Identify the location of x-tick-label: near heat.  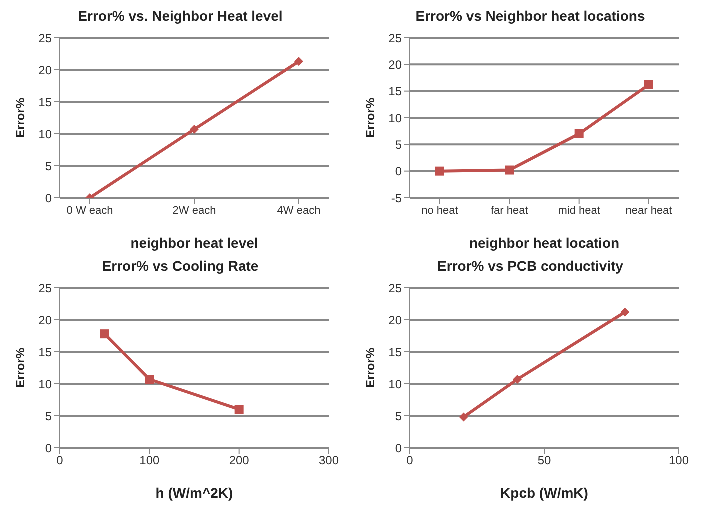
(649, 210).